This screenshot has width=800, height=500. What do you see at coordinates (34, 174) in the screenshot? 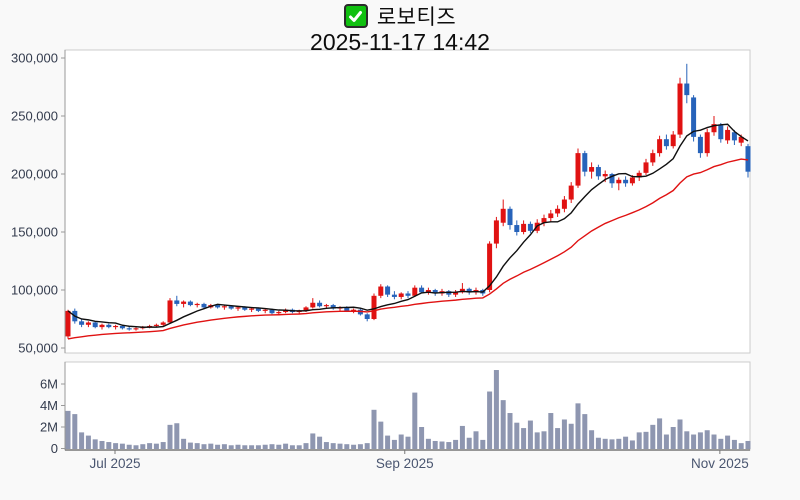
I see `svg-text: 200,000` at bounding box center [34, 174].